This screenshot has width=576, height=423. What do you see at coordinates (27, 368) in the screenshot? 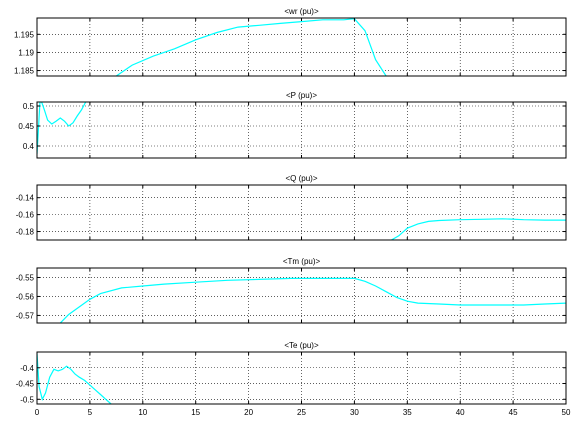
I see `y-tick-label: -0.4` at bounding box center [27, 368].